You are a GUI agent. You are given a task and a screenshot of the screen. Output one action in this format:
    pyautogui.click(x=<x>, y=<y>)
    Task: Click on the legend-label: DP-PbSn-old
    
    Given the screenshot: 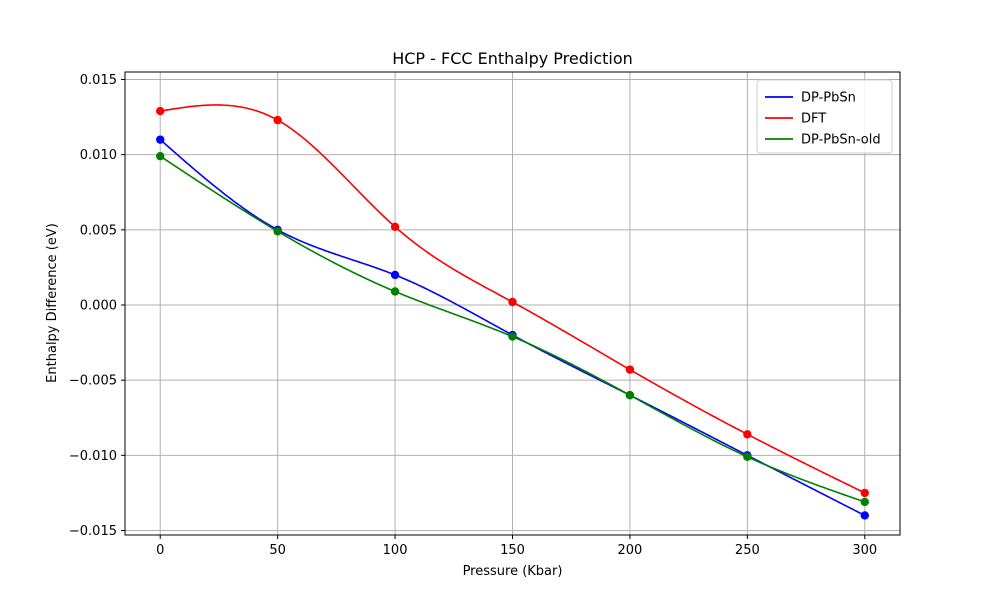 What is the action you would take?
    pyautogui.click(x=841, y=140)
    